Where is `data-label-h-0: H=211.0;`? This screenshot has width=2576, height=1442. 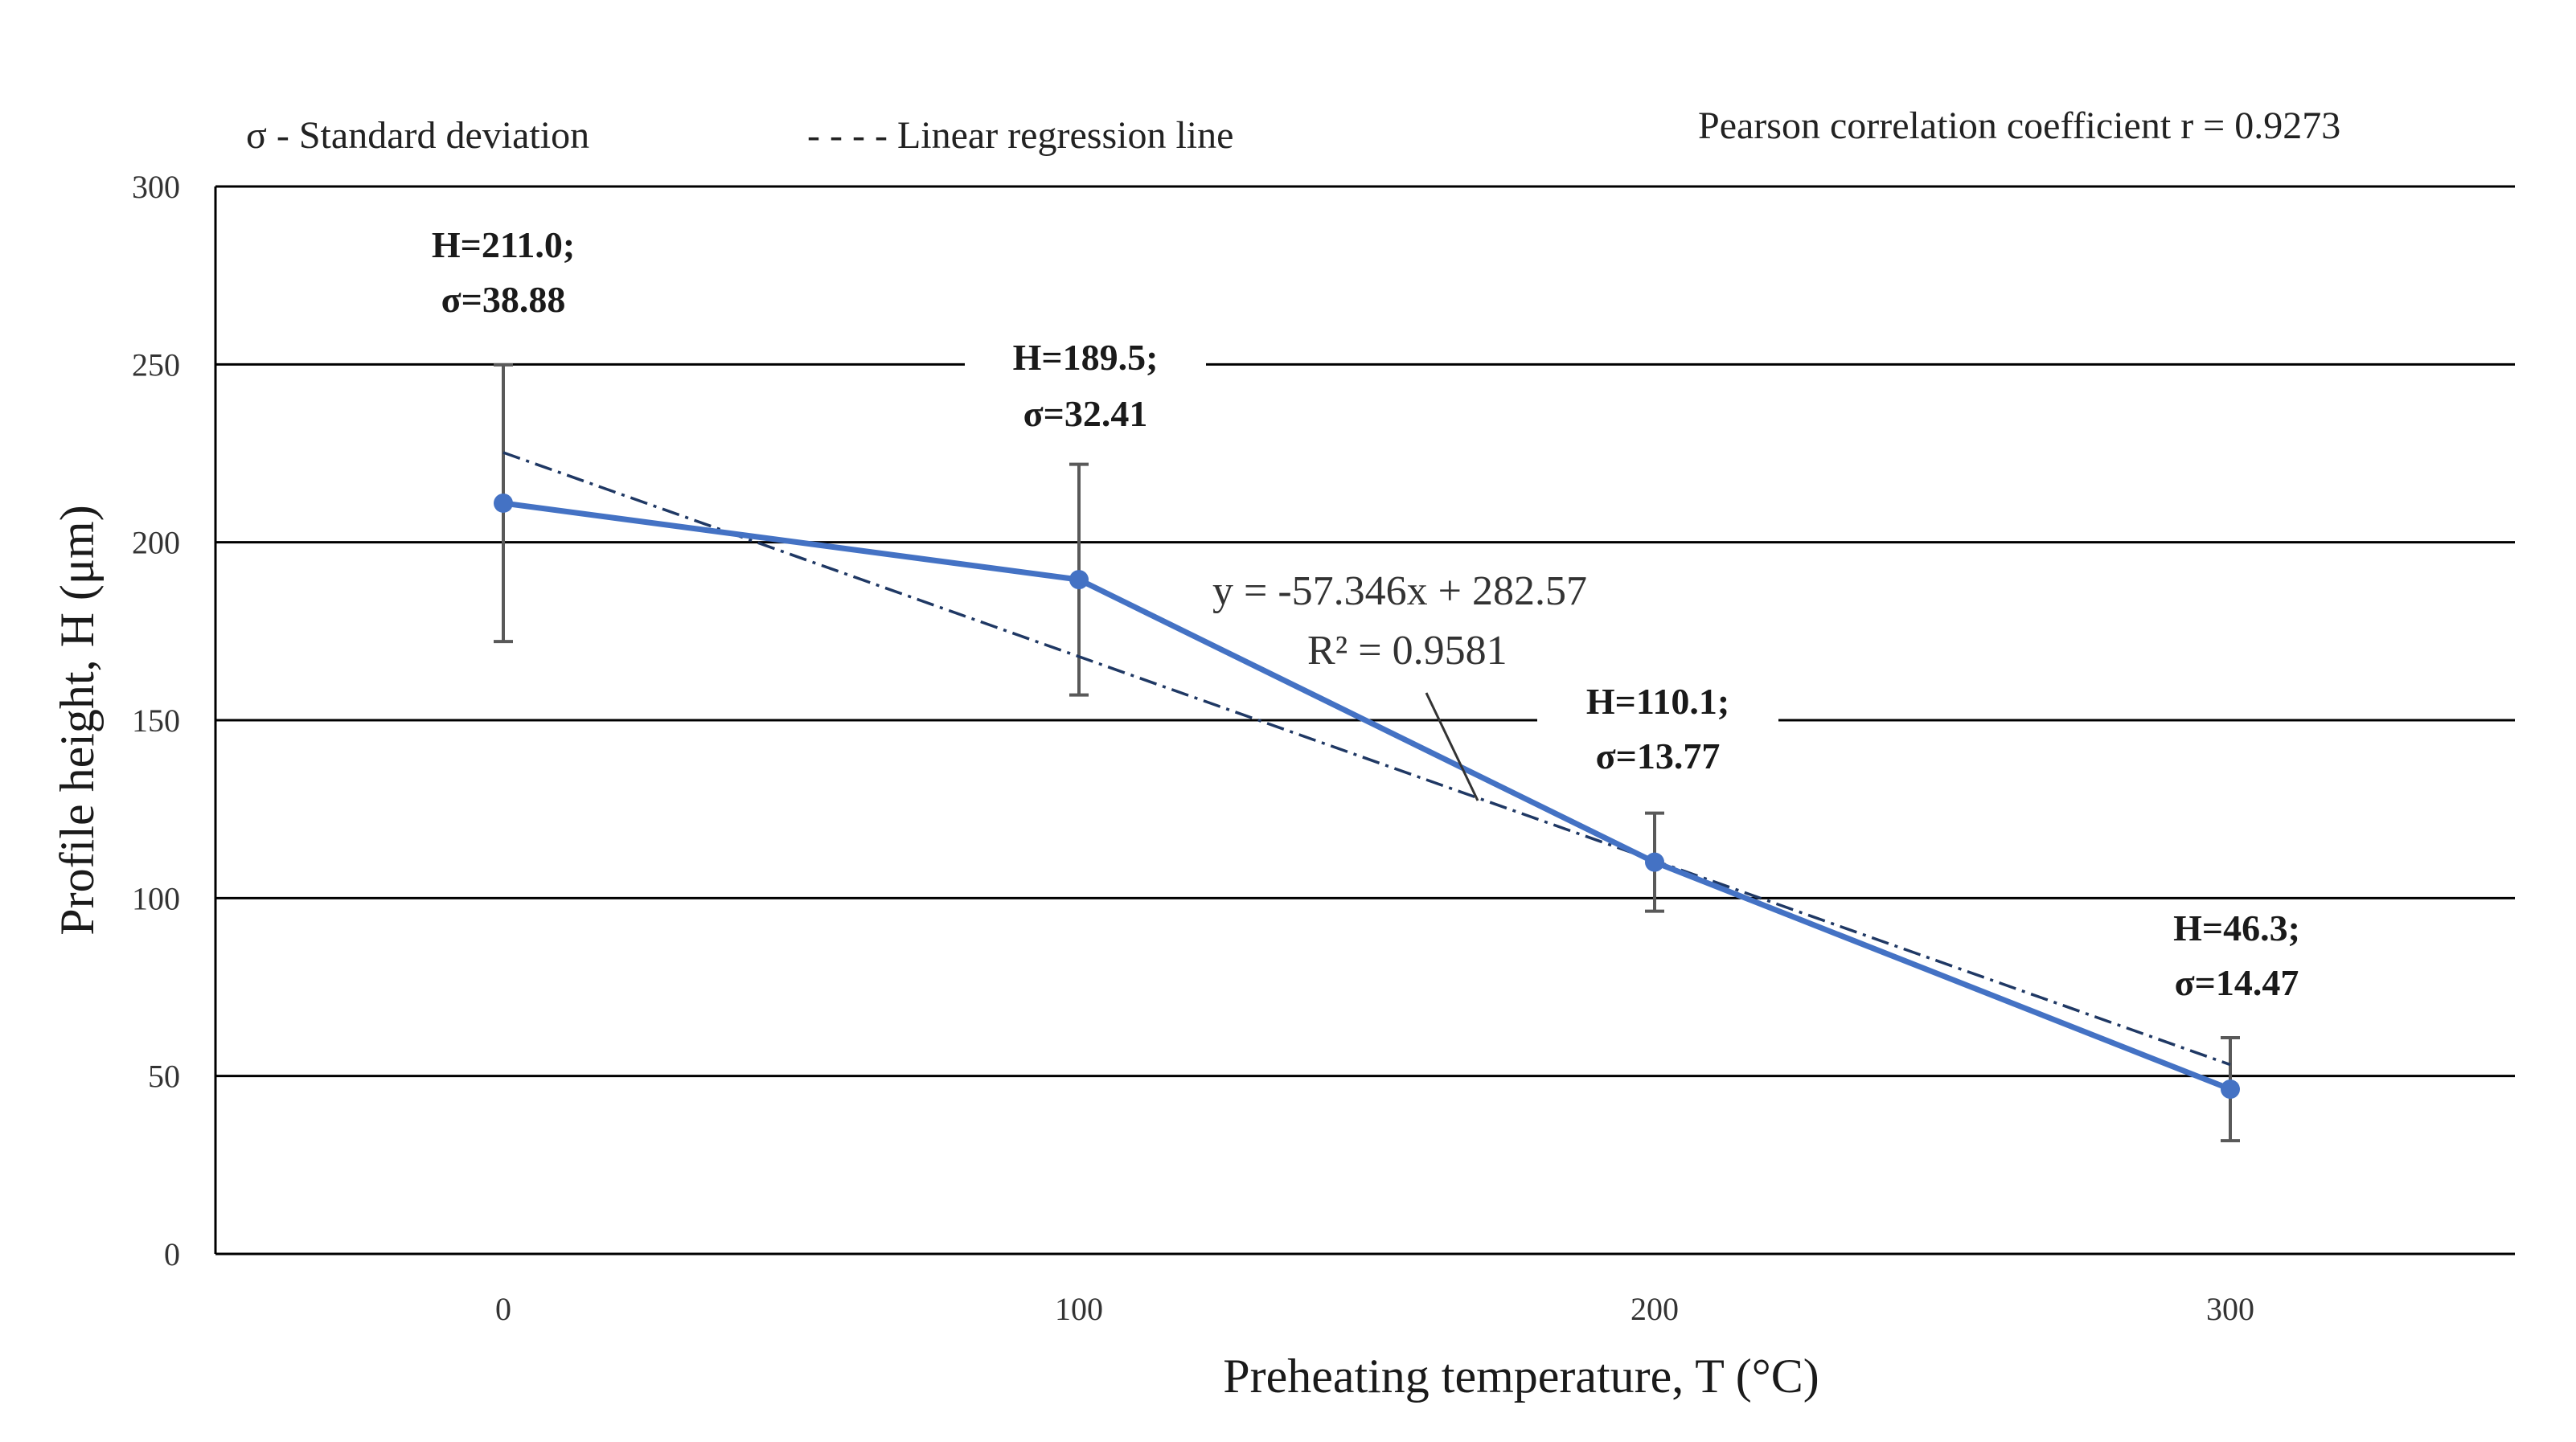
data-label-h-0: H=211.0; is located at coordinates (503, 244).